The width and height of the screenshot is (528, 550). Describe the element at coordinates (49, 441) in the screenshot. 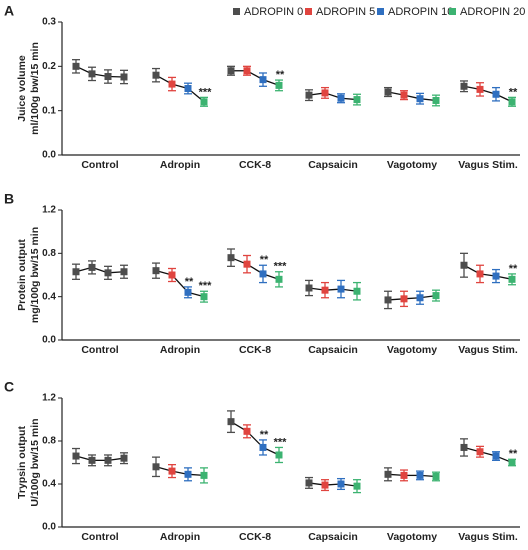

I see `y-tick-label: 0.8` at that location.